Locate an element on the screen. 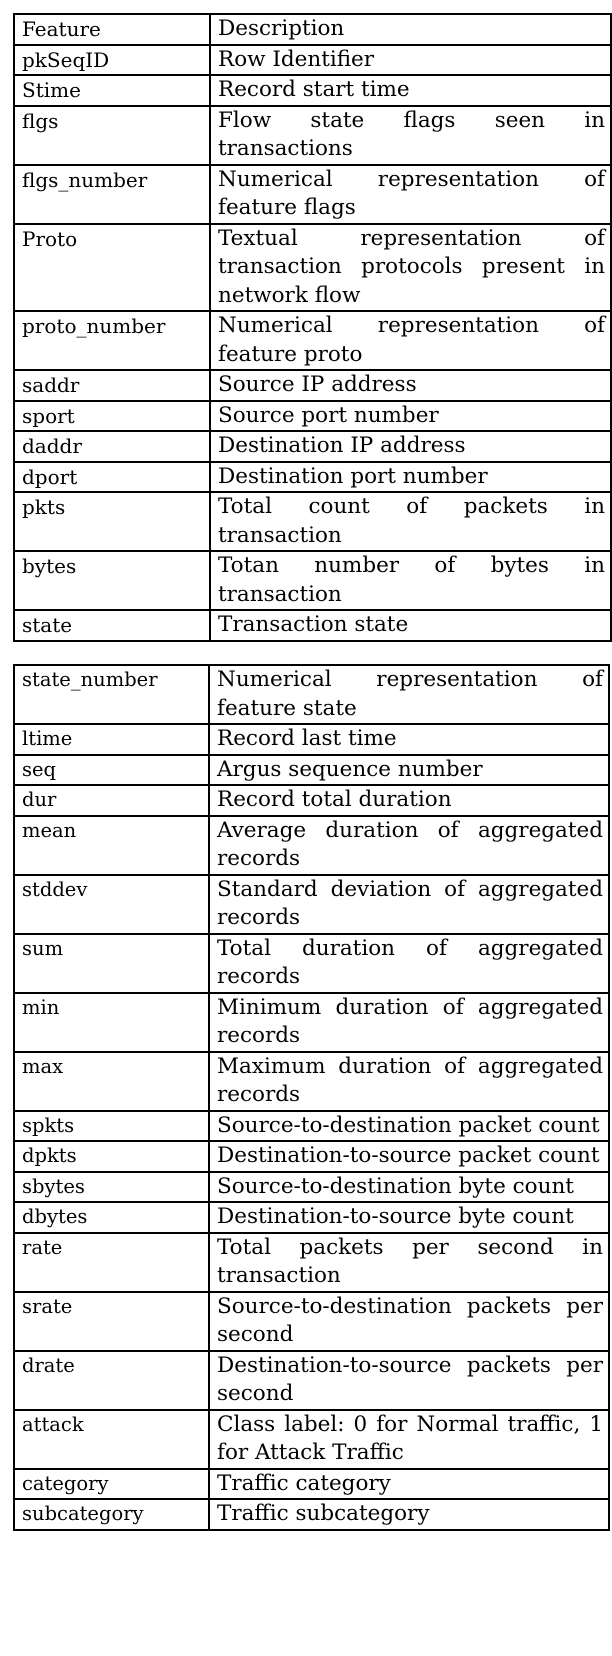 The image size is (612, 1656). description-cell: Average duration of aggregated records is located at coordinates (409, 845).